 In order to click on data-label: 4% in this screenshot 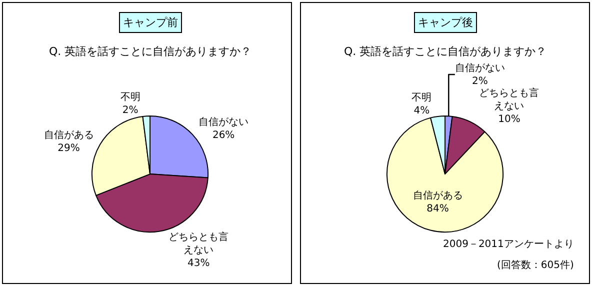, I will do `click(422, 111)`.